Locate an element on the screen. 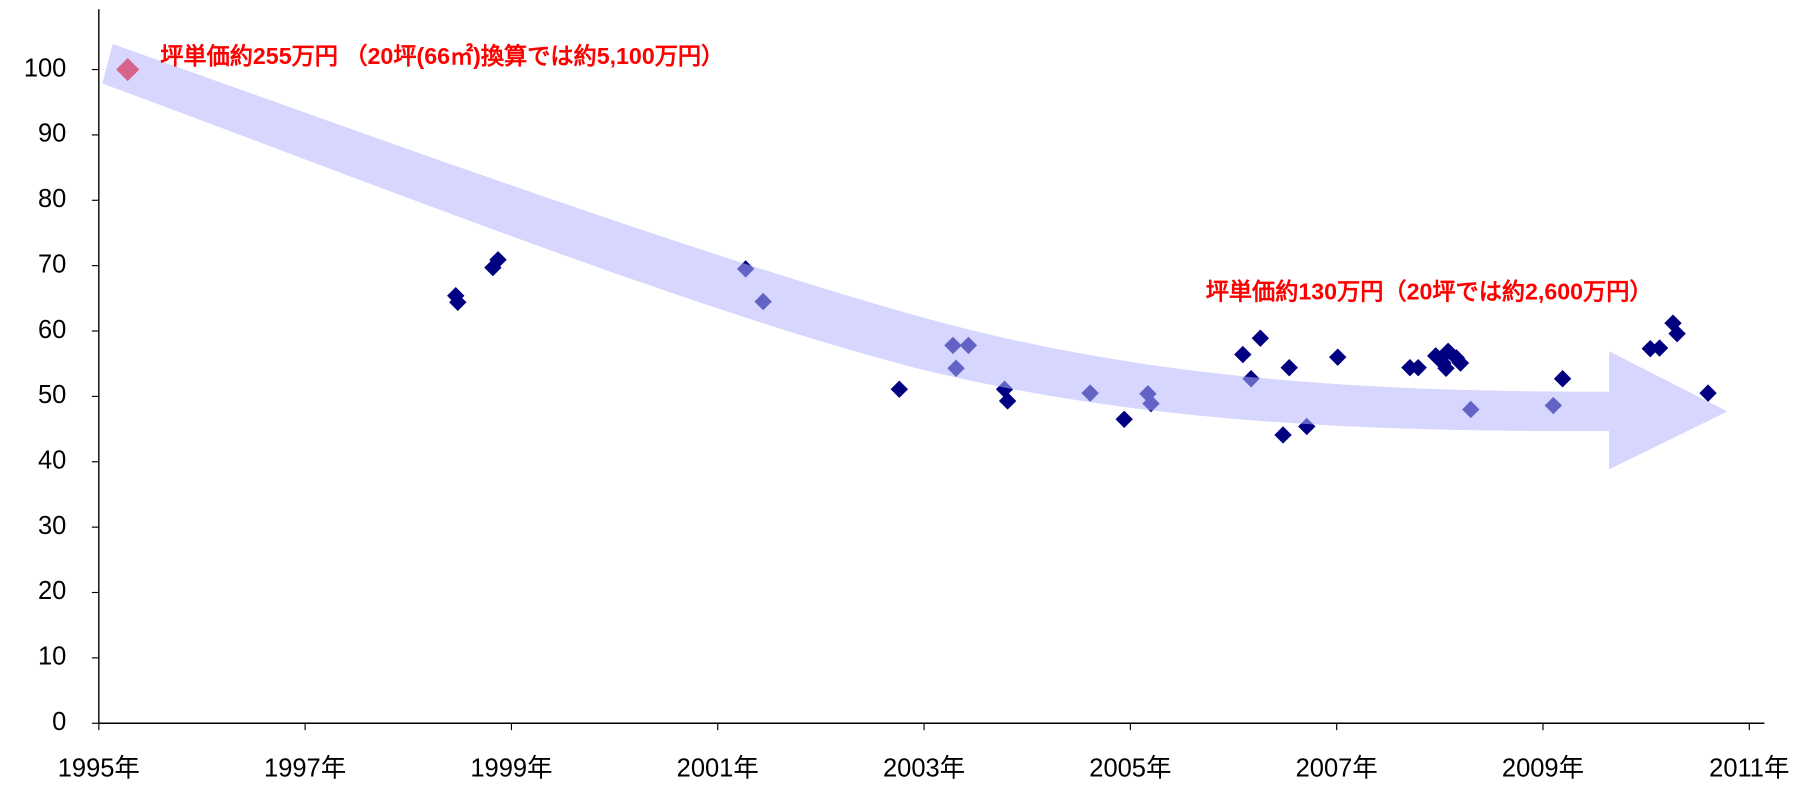  y-tick-label: 10 is located at coordinates (52, 657).